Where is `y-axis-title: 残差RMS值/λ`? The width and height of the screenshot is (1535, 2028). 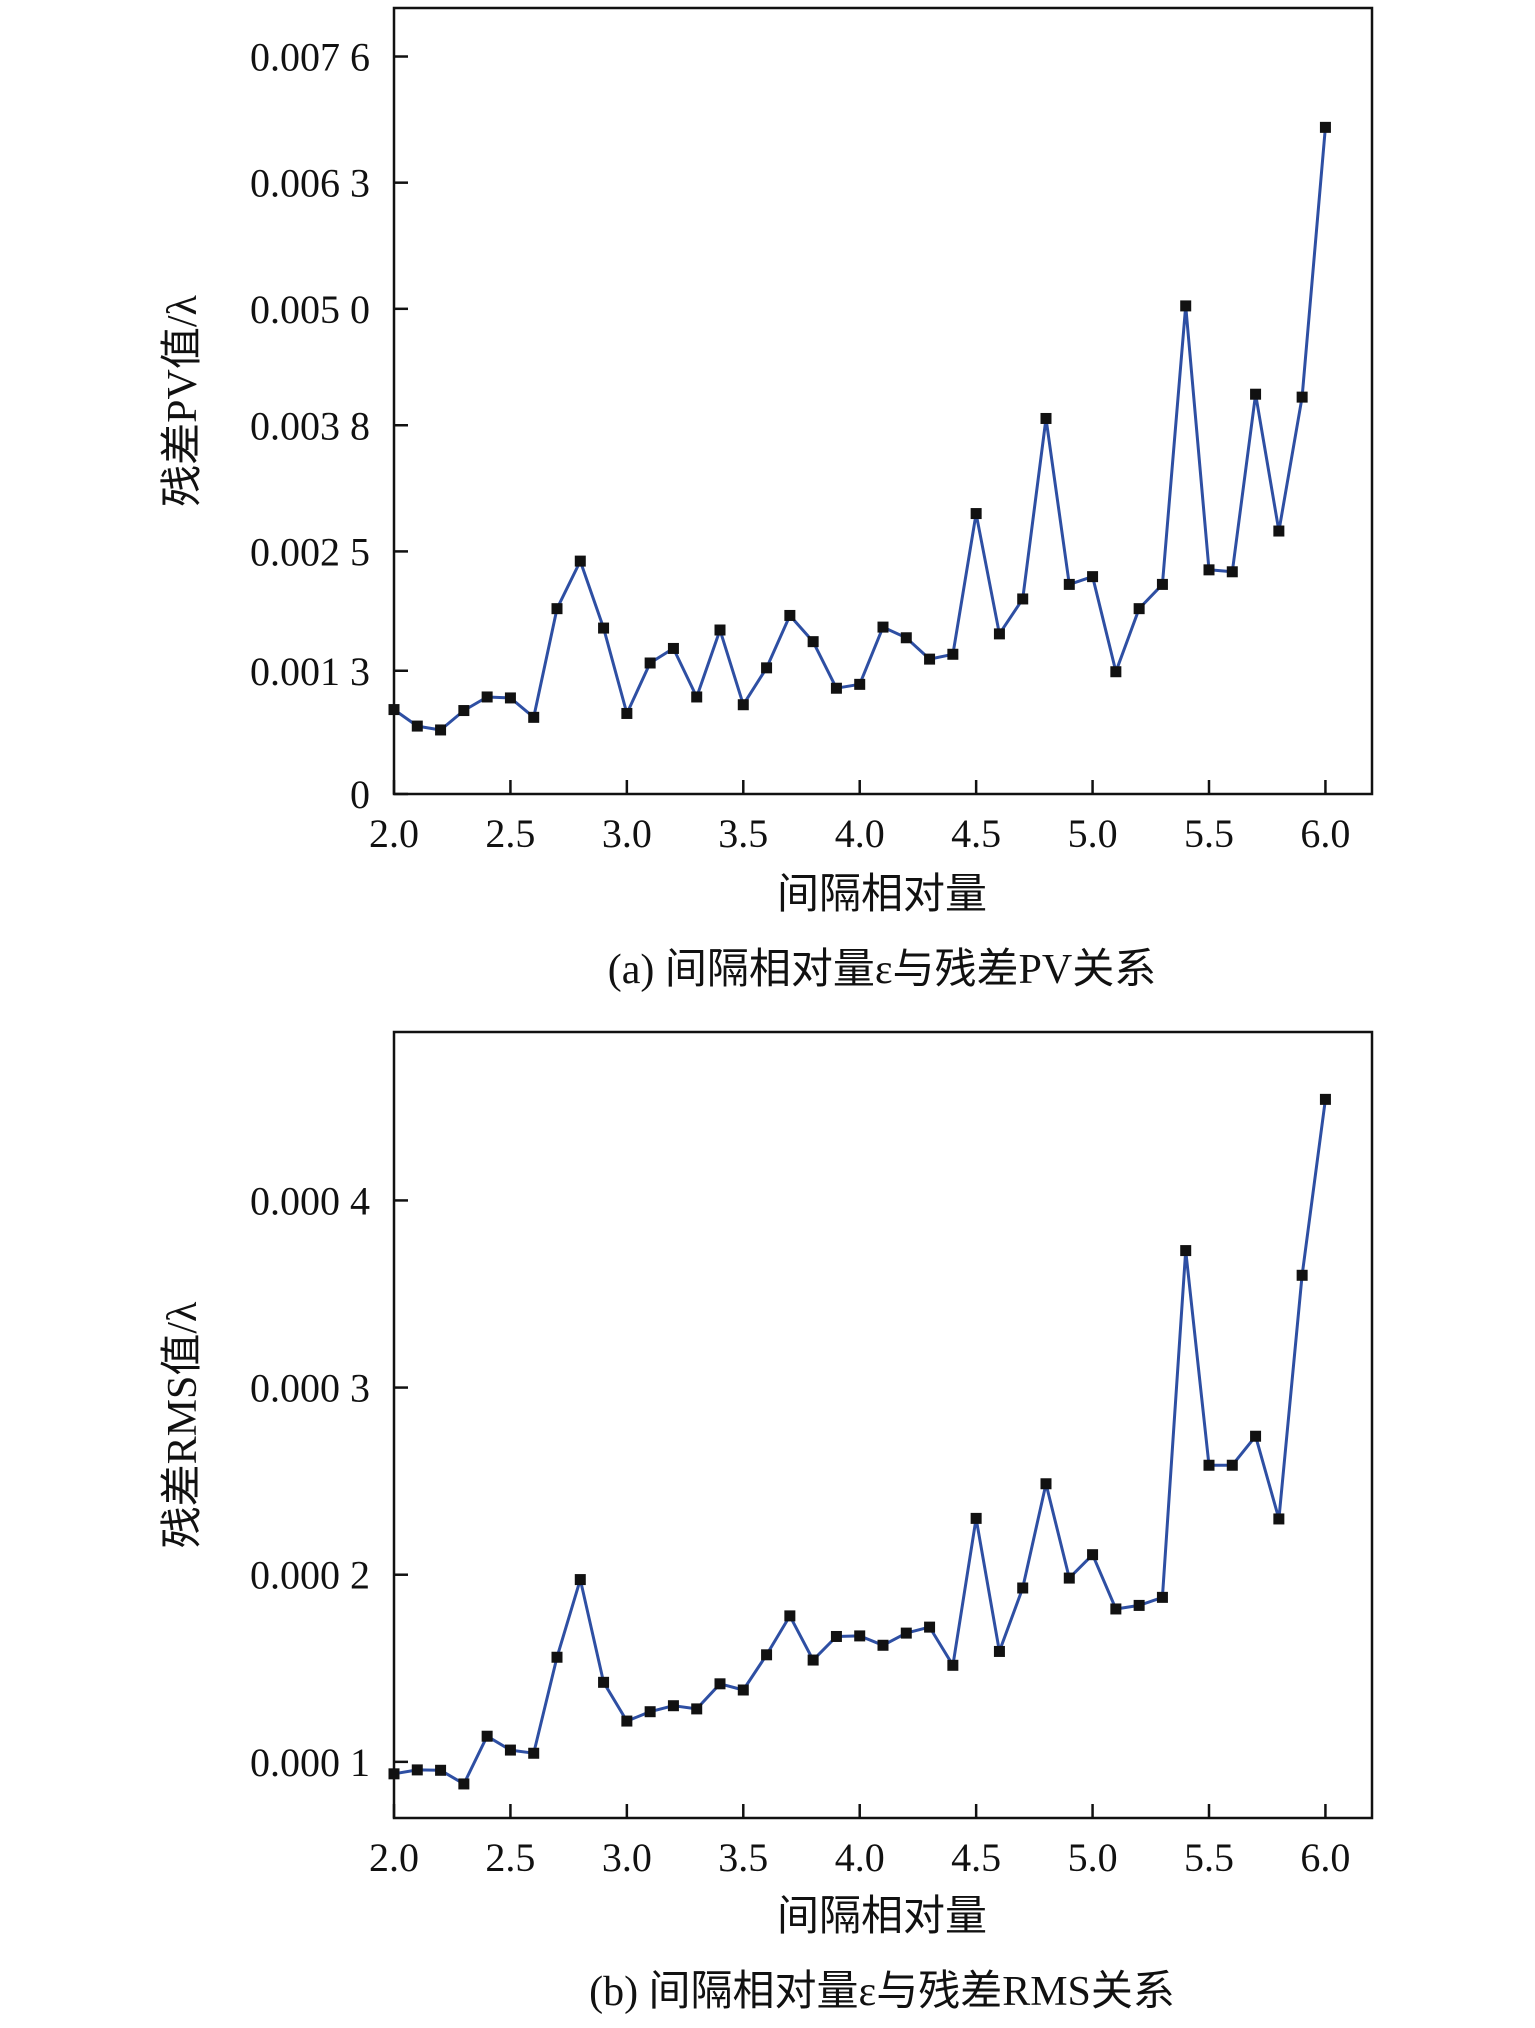
y-axis-title: 残差RMS值/λ is located at coordinates (183, 1424).